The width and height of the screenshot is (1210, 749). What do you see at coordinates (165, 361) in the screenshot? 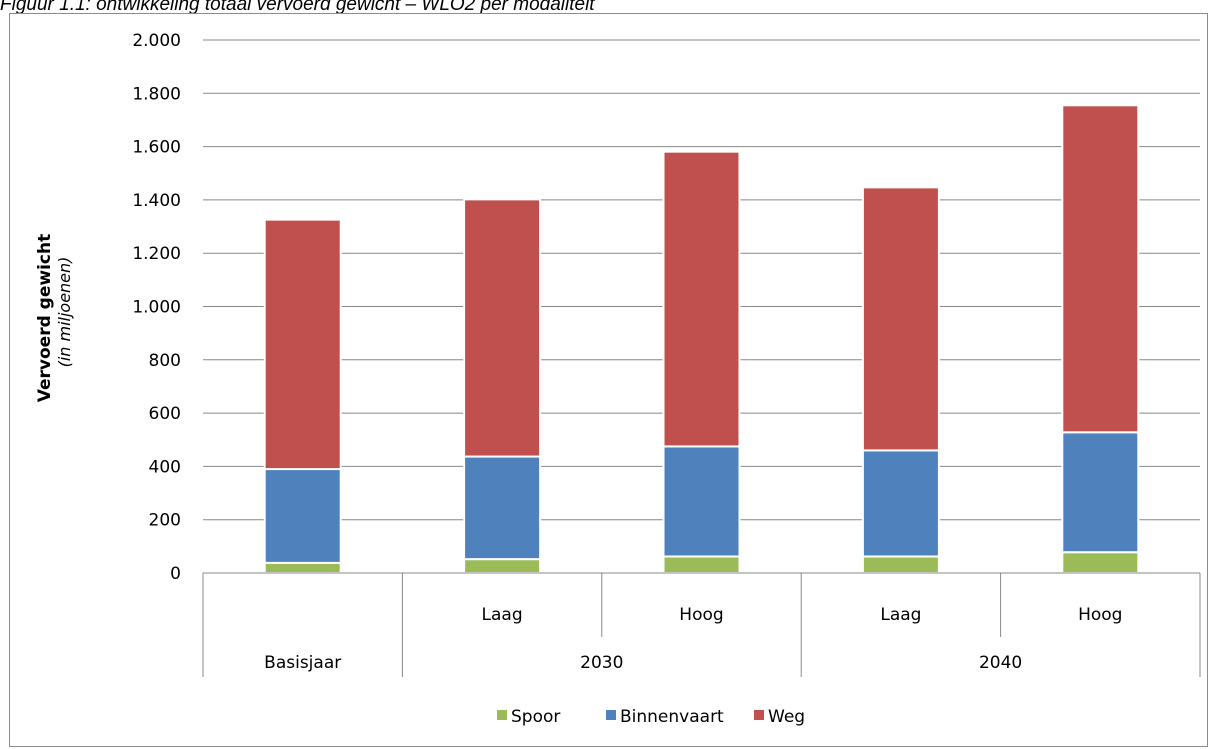
I see `y-tick-label: 800` at bounding box center [165, 361].